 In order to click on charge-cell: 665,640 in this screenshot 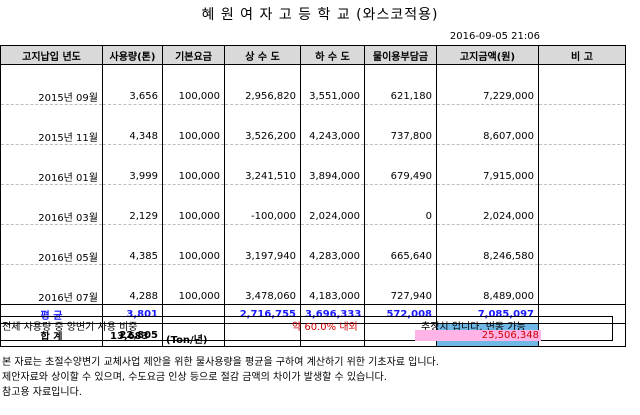, I will do `click(400, 257)`.